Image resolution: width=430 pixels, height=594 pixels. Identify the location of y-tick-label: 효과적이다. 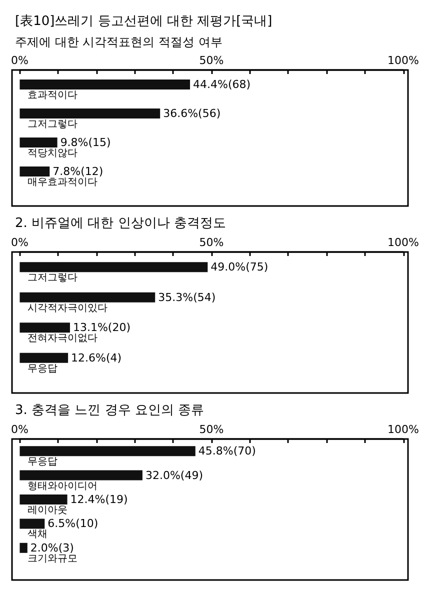
(53, 95).